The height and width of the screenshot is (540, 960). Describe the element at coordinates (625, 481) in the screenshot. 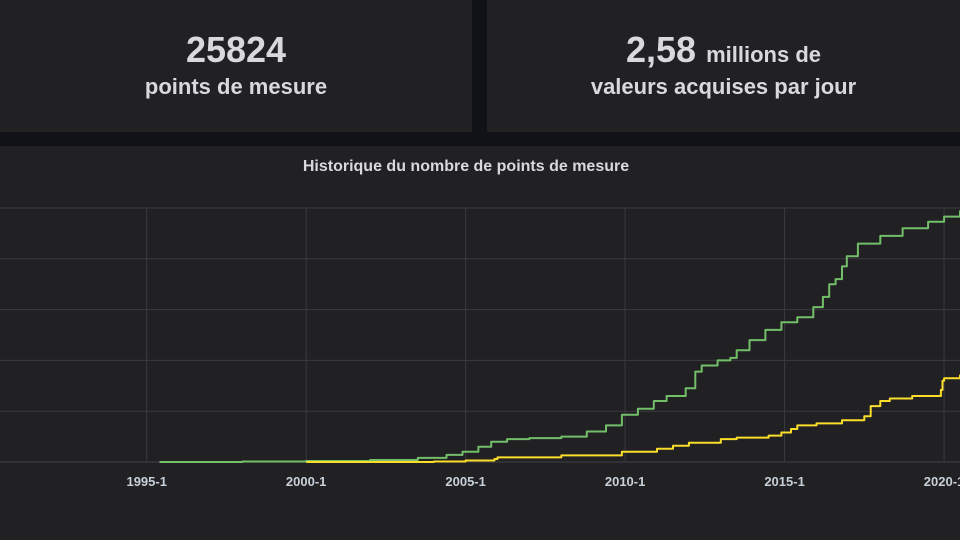

I see `x-tick-label: 2010-1` at that location.